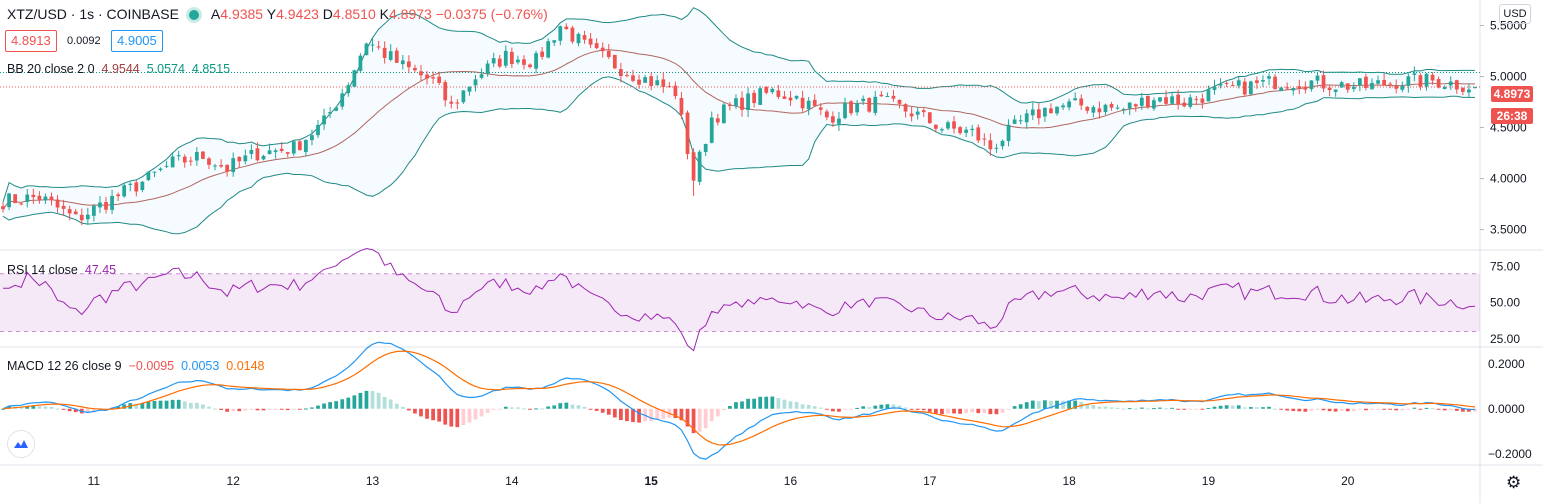 The width and height of the screenshot is (1543, 503). Describe the element at coordinates (1512, 94) in the screenshot. I see `last-price-tag: 4.8973` at that location.